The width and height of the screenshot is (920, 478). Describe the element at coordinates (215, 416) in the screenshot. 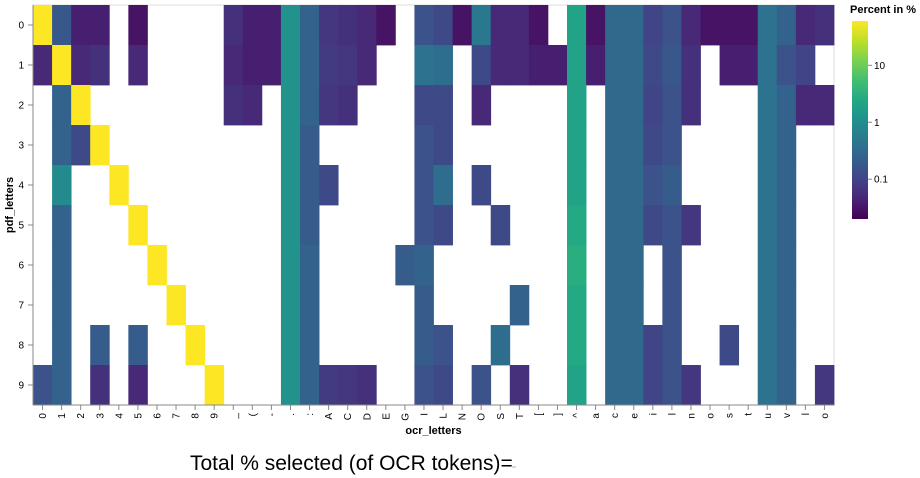

I see `x-tick-label: 9` at that location.